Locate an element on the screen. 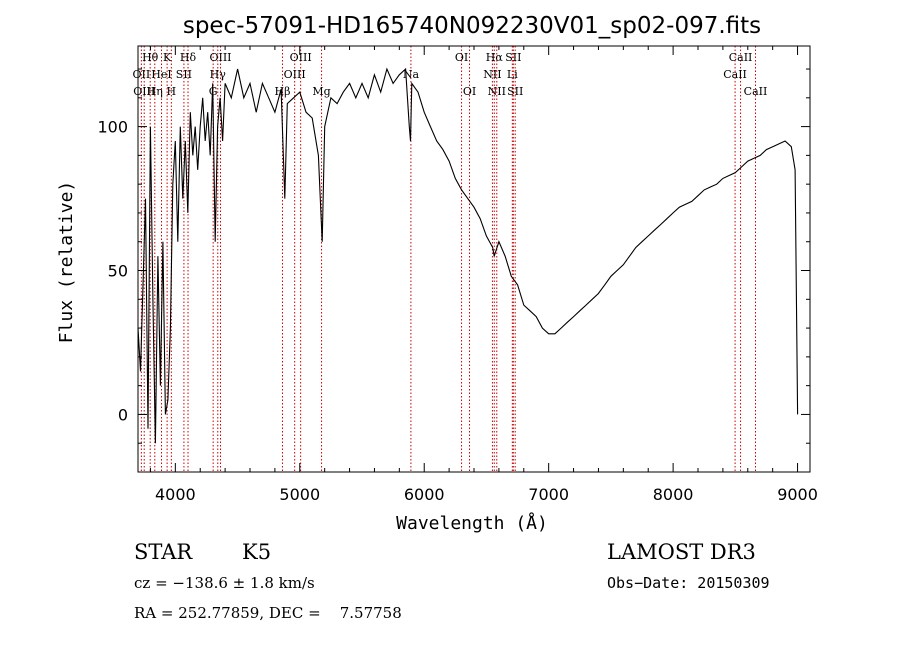  observation-date: Obs−Date: 20150309 is located at coordinates (688, 583).